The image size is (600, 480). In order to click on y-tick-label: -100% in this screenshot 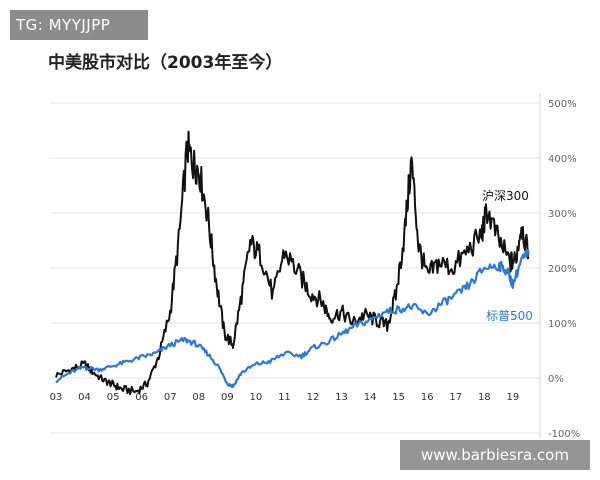, I will do `click(564, 434)`.